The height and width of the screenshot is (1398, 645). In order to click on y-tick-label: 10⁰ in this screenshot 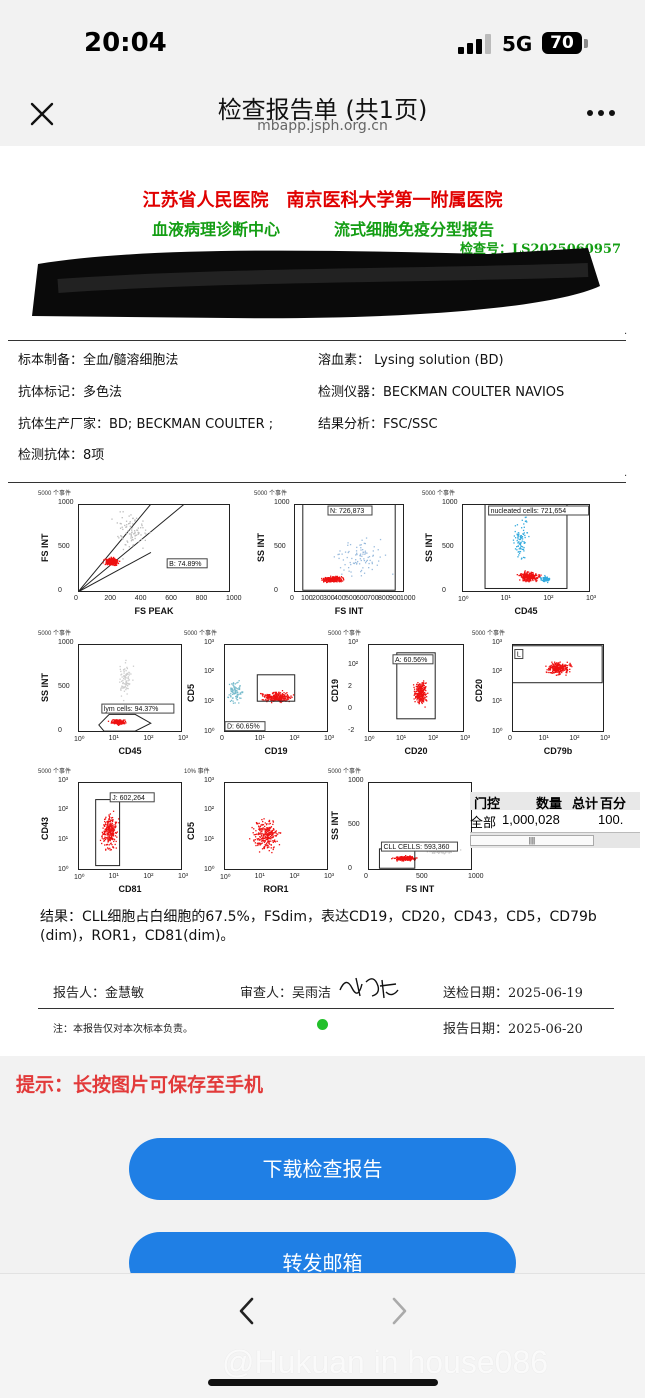, I will do `click(209, 869)`.